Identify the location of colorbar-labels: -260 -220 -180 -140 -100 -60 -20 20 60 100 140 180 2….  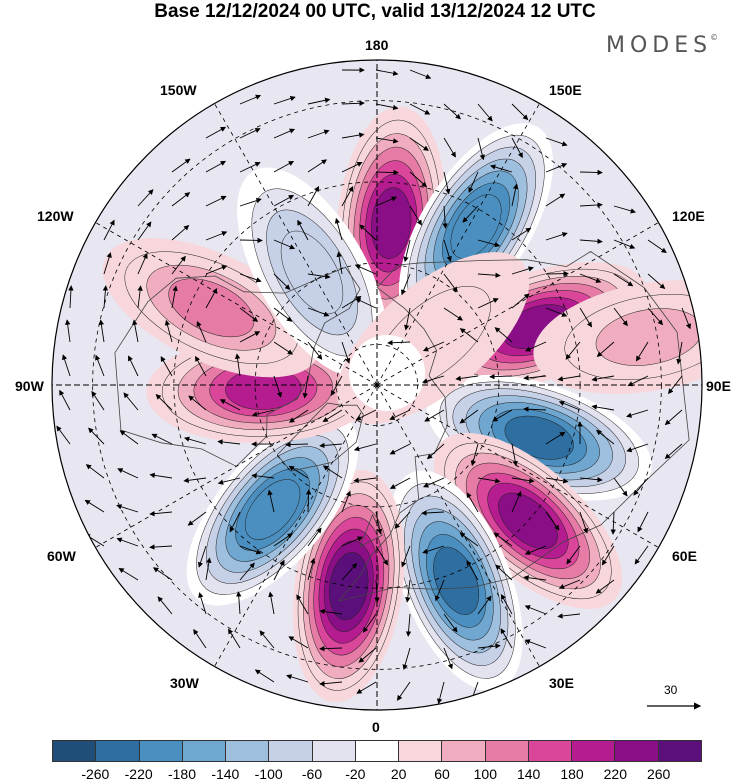
(377, 774).